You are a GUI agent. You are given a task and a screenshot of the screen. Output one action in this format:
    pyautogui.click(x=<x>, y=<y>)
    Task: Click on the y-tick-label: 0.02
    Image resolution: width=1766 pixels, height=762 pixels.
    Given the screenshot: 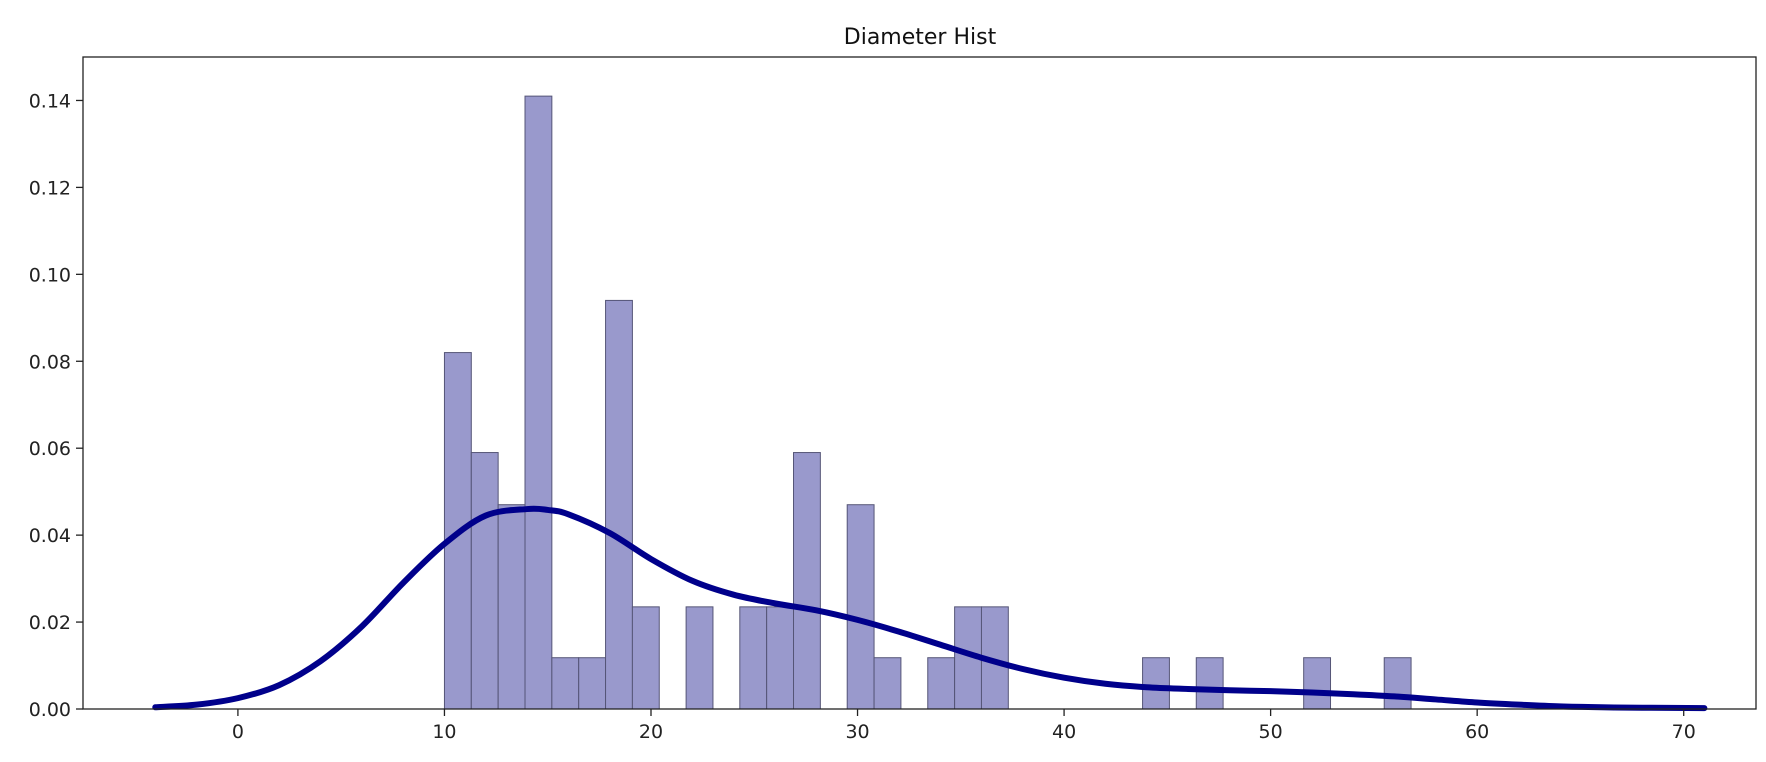 What is the action you would take?
    pyautogui.click(x=50, y=623)
    